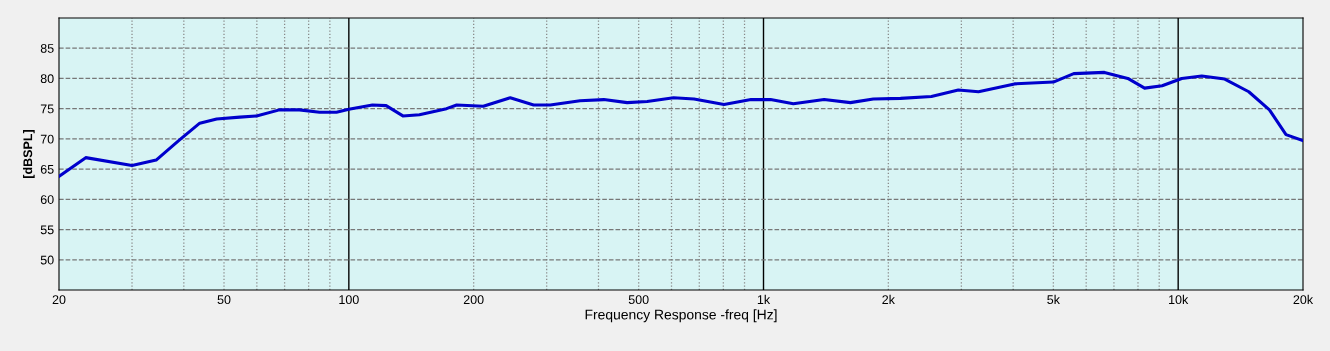 This screenshot has height=351, width=1330. Describe the element at coordinates (888, 299) in the screenshot. I see `x-tick-label: 2k` at that location.